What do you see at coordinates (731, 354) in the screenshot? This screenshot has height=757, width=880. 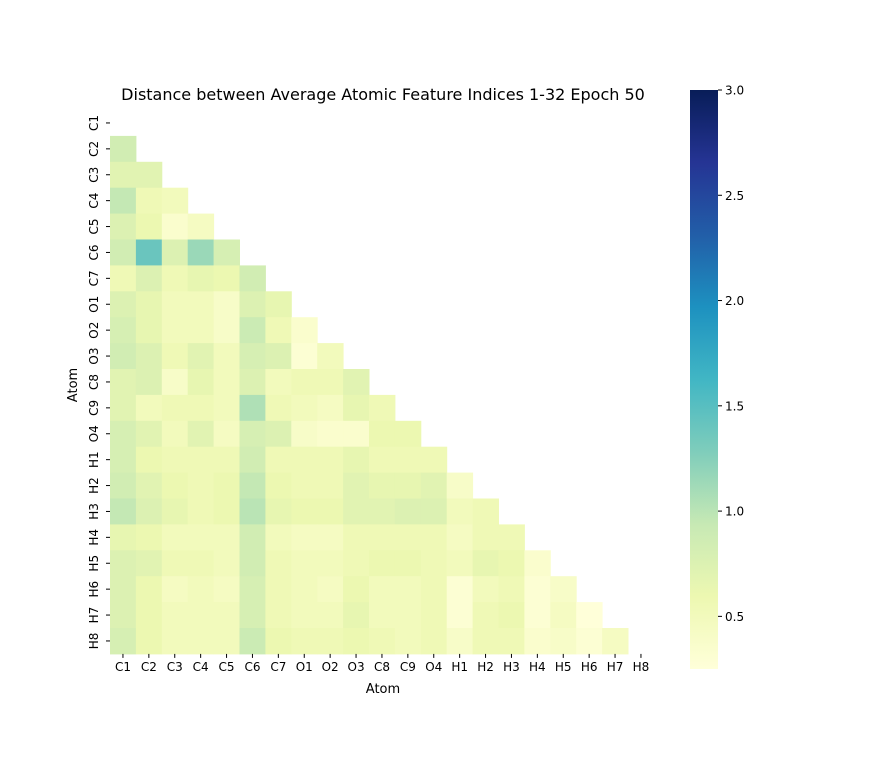 I see `colorbar-ticks: 0.5 1.0 1.5 2.0 2.5 3.0` at bounding box center [731, 354].